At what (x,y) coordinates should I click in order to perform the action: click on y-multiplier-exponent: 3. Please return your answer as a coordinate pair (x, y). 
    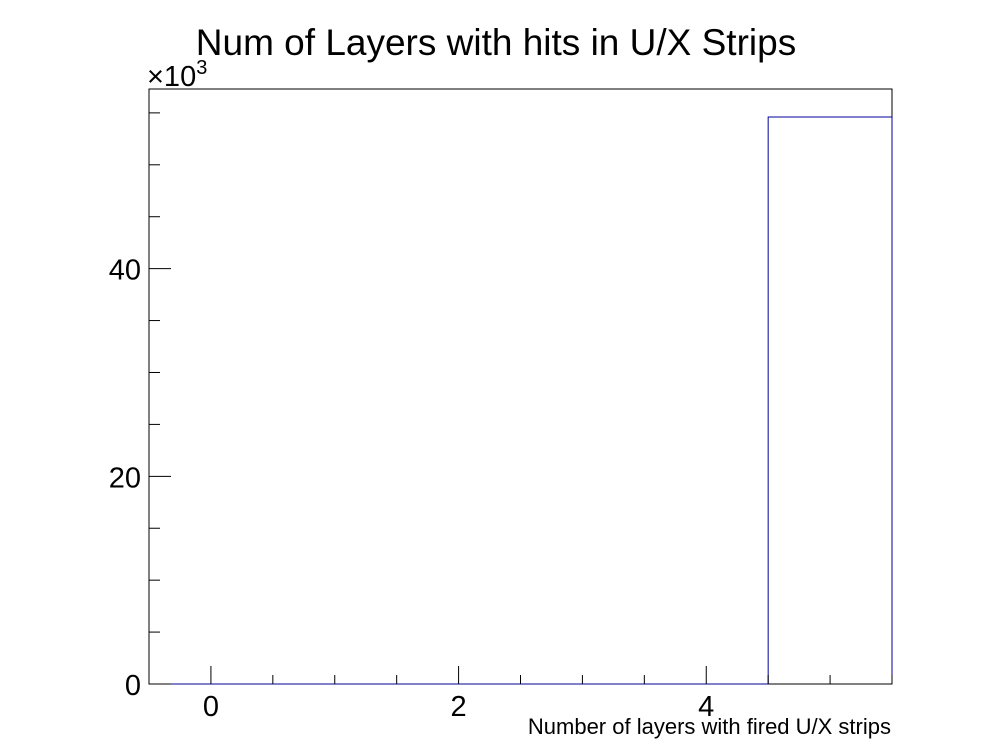
    Looking at the image, I should click on (201, 68).